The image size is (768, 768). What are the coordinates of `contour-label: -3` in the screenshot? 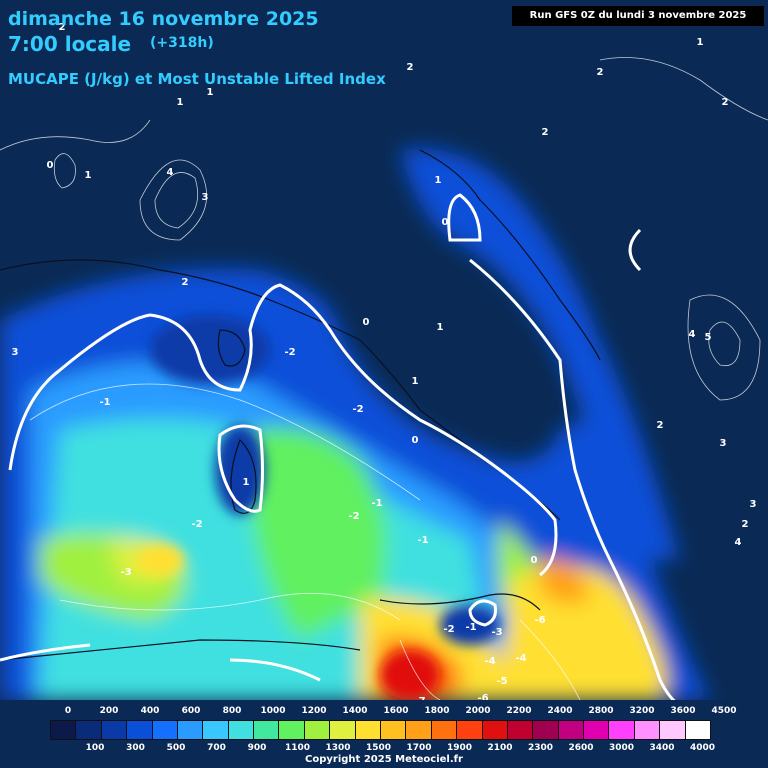 It's located at (125, 572).